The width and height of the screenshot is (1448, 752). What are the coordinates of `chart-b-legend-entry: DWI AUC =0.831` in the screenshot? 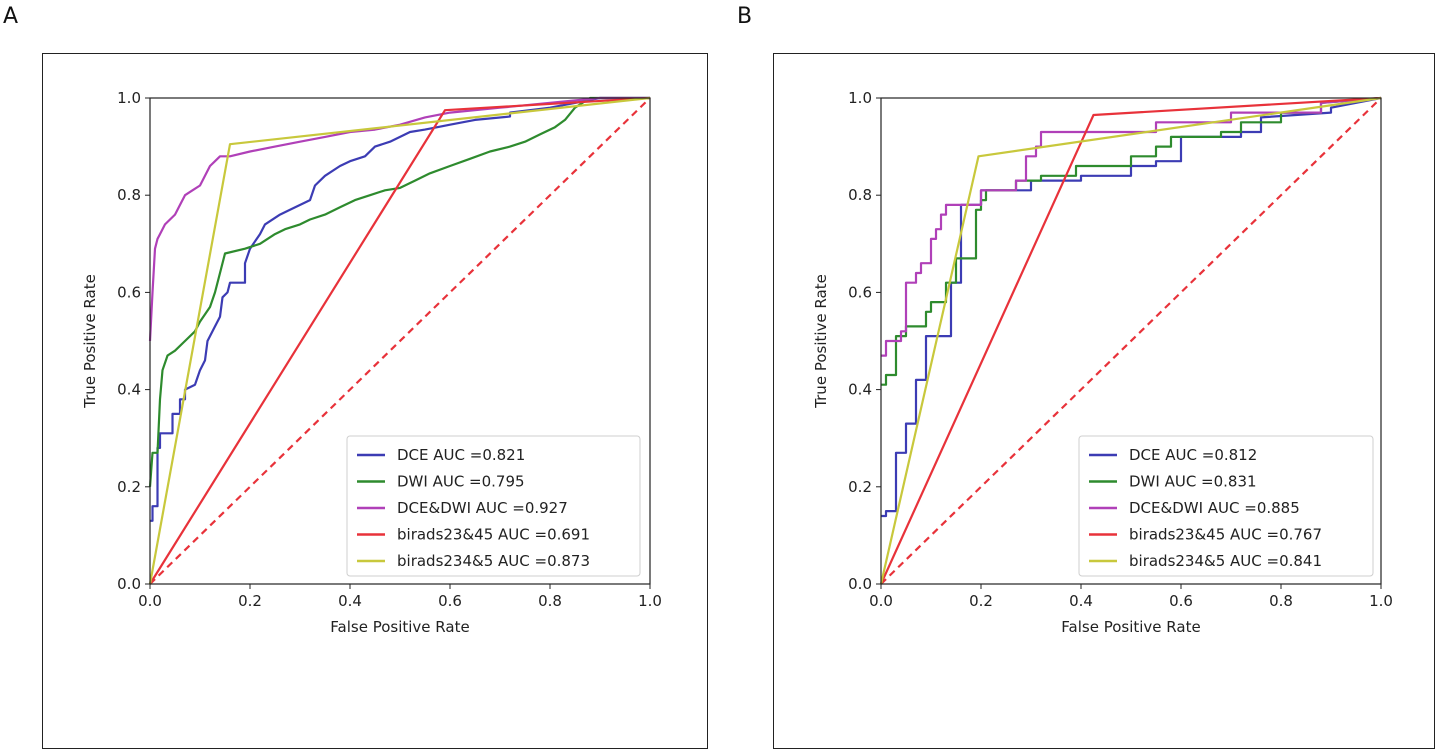 It's located at (1193, 482).